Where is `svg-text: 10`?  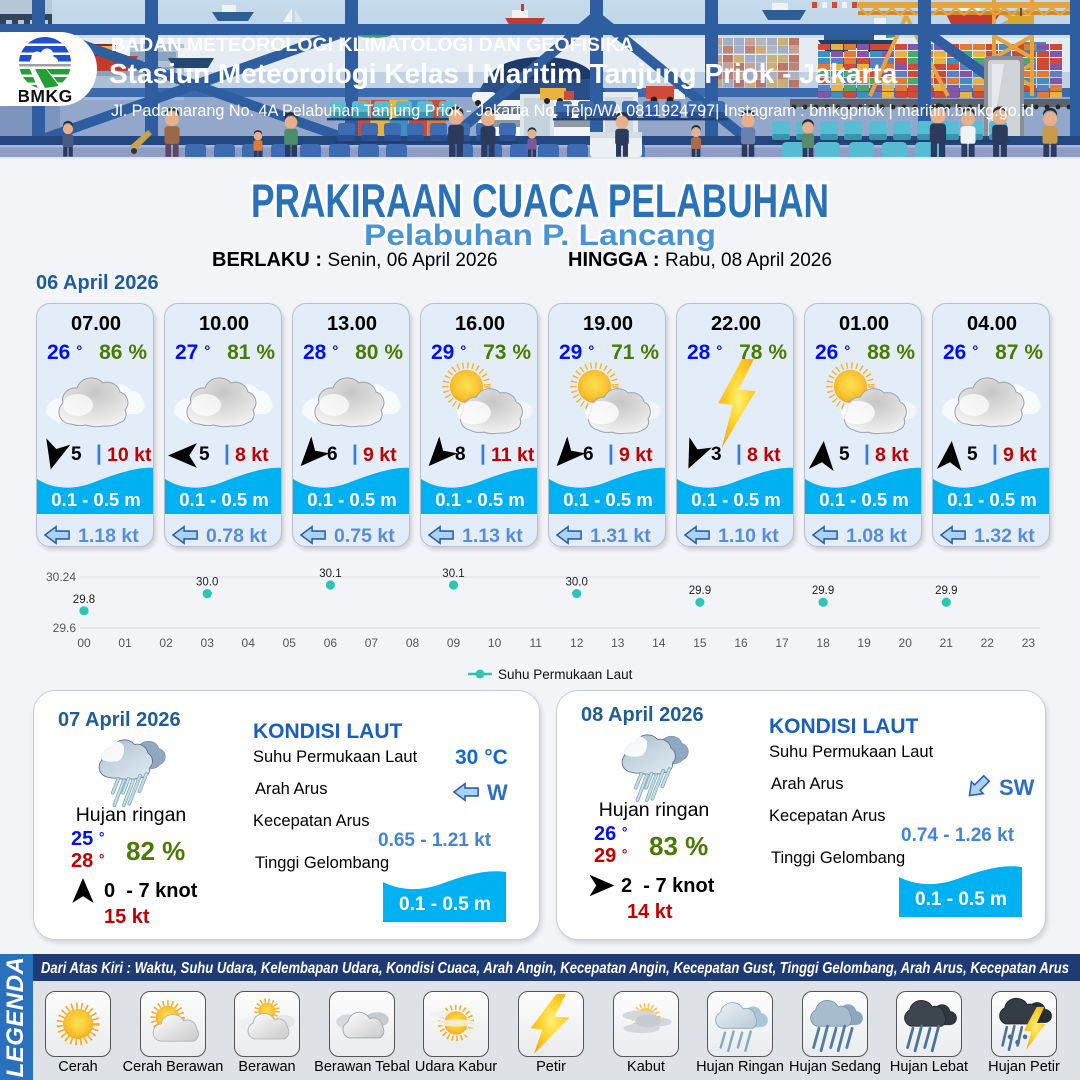 svg-text: 10 is located at coordinates (495, 643).